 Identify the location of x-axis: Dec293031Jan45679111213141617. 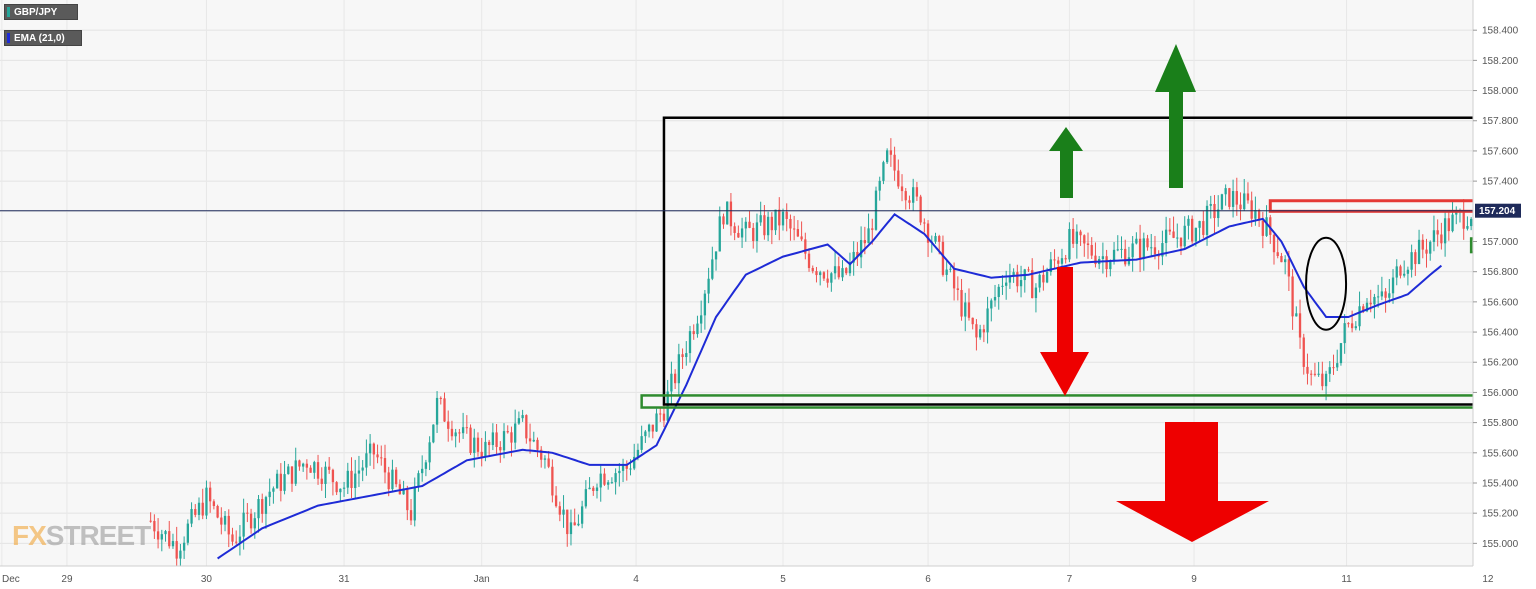
(768, 577).